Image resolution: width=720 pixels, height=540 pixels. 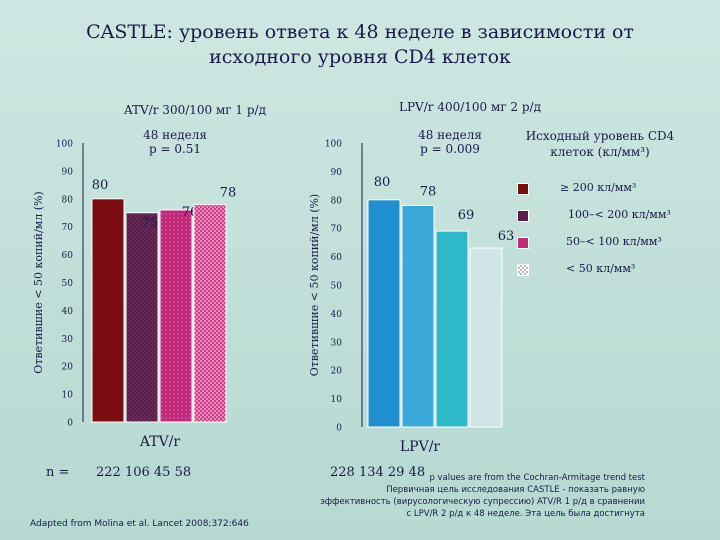 I want to click on lpv-y-tick-label: 10, so click(x=337, y=400).